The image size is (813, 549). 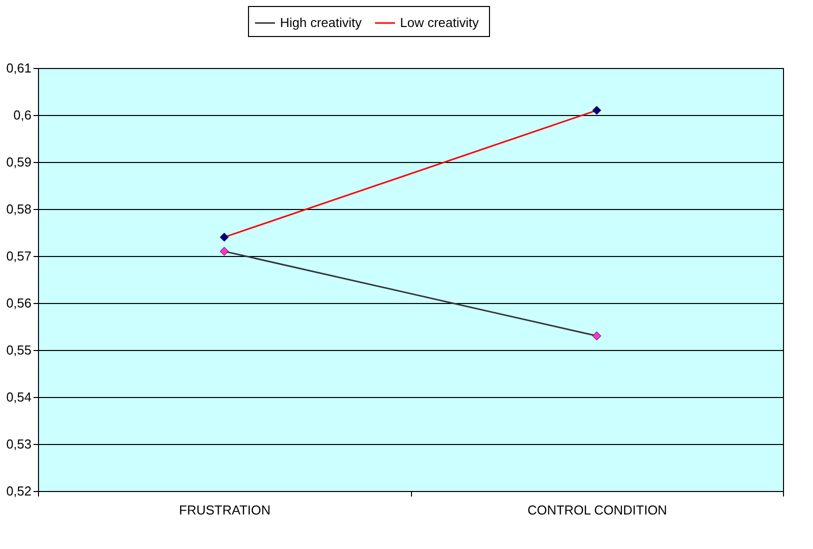 I want to click on legend-label: High creativity, so click(x=321, y=22).